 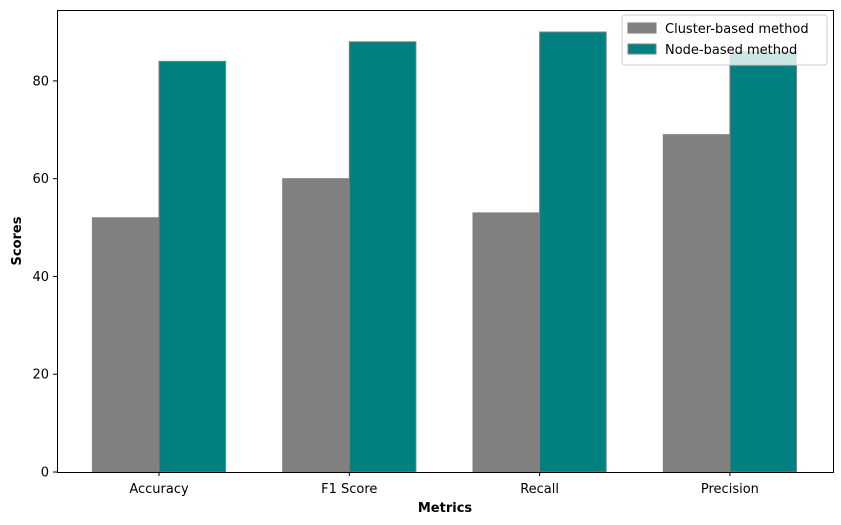 I want to click on bar-node-based-method-precision, so click(x=763, y=262).